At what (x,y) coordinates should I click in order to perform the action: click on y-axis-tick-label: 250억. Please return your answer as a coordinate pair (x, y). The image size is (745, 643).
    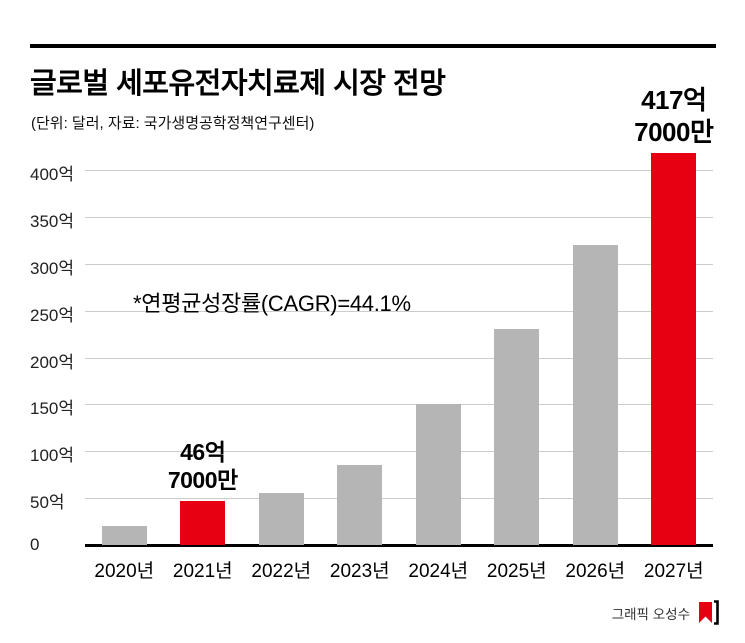
    Looking at the image, I should click on (52, 315).